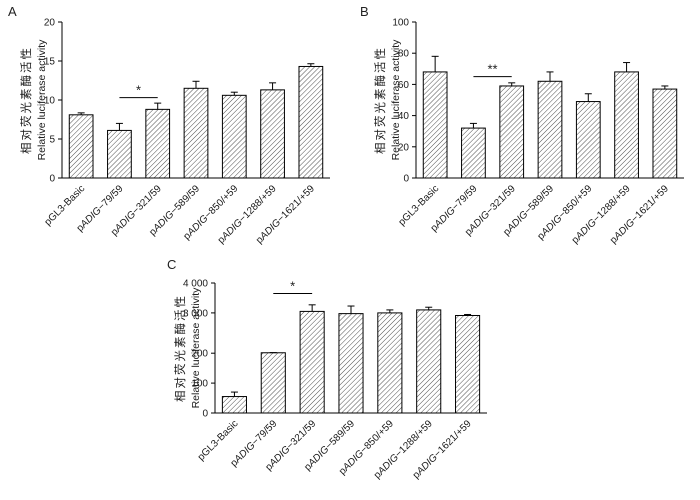 This screenshot has width=700, height=500. I want to click on panel-c-letter: C, so click(172, 264).